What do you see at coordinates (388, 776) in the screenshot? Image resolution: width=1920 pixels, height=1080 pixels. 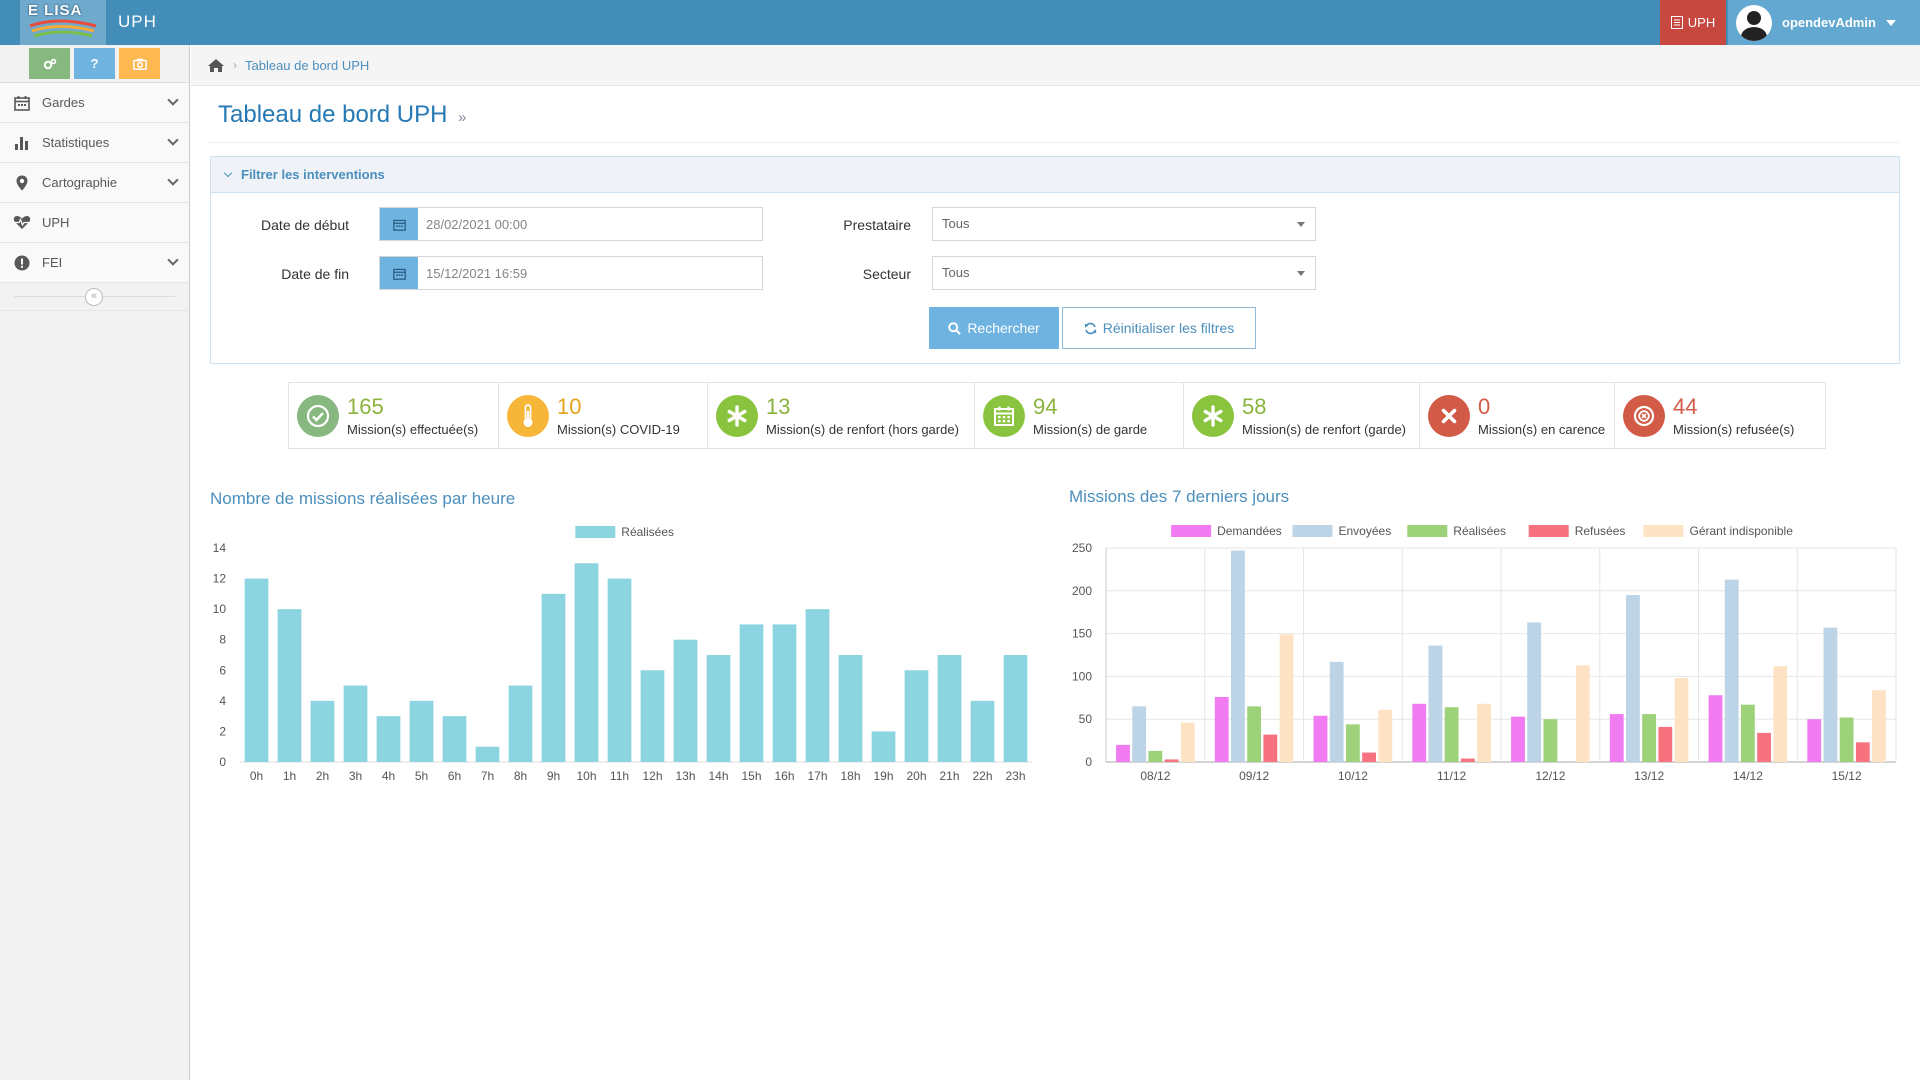 I see `x-tick-label: 4h` at bounding box center [388, 776].